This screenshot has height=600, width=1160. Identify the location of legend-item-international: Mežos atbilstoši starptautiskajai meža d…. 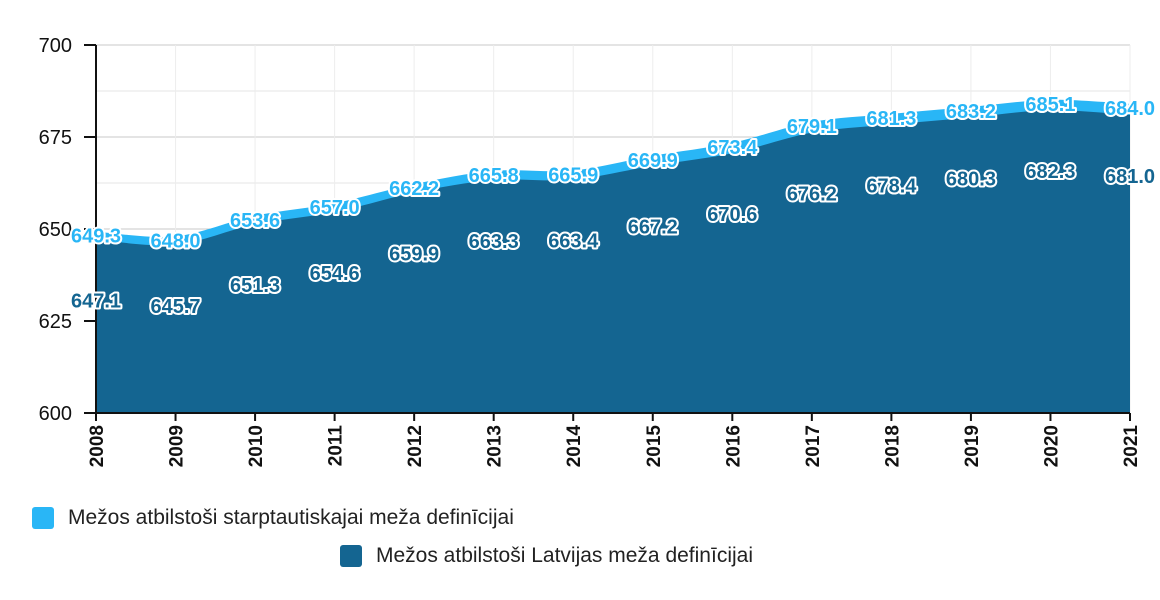
(273, 518).